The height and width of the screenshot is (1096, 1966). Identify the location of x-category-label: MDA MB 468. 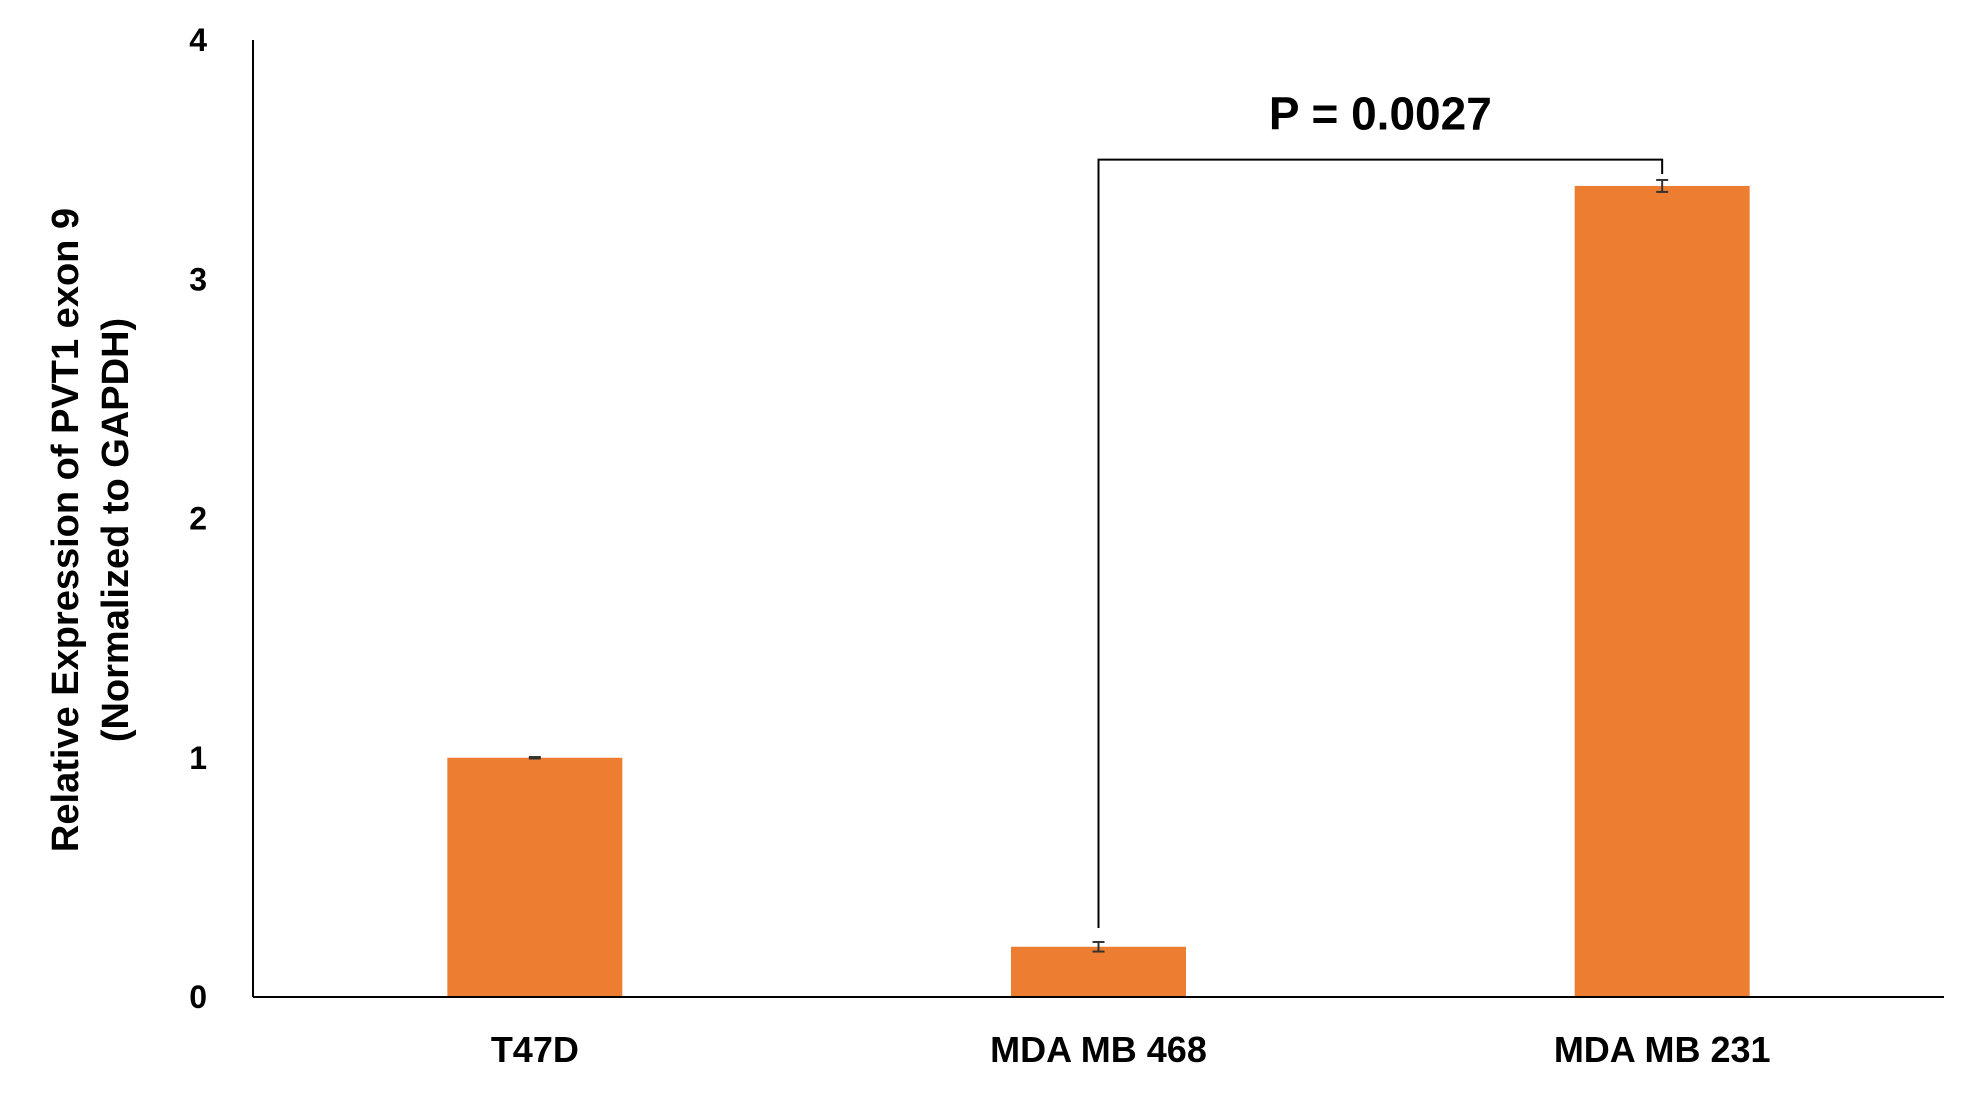
(1098, 1049).